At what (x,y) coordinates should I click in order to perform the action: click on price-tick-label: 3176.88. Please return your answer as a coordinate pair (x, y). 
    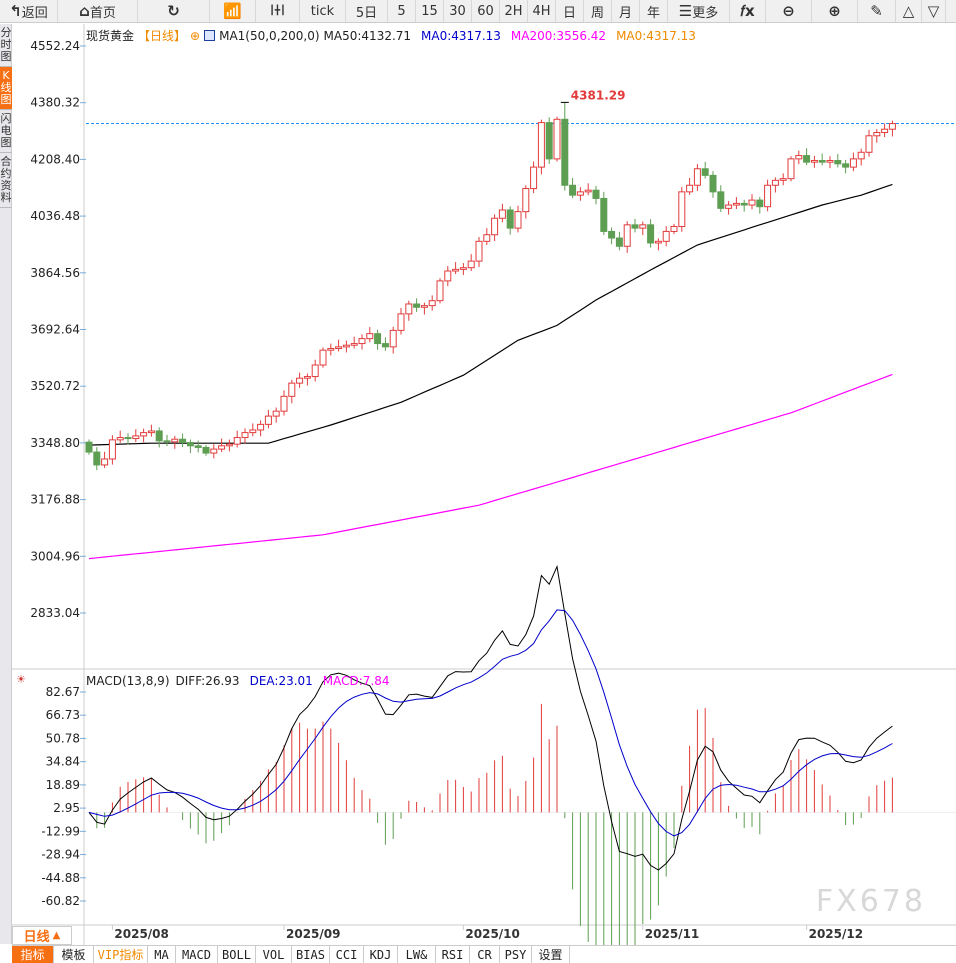
    Looking at the image, I should click on (55, 500).